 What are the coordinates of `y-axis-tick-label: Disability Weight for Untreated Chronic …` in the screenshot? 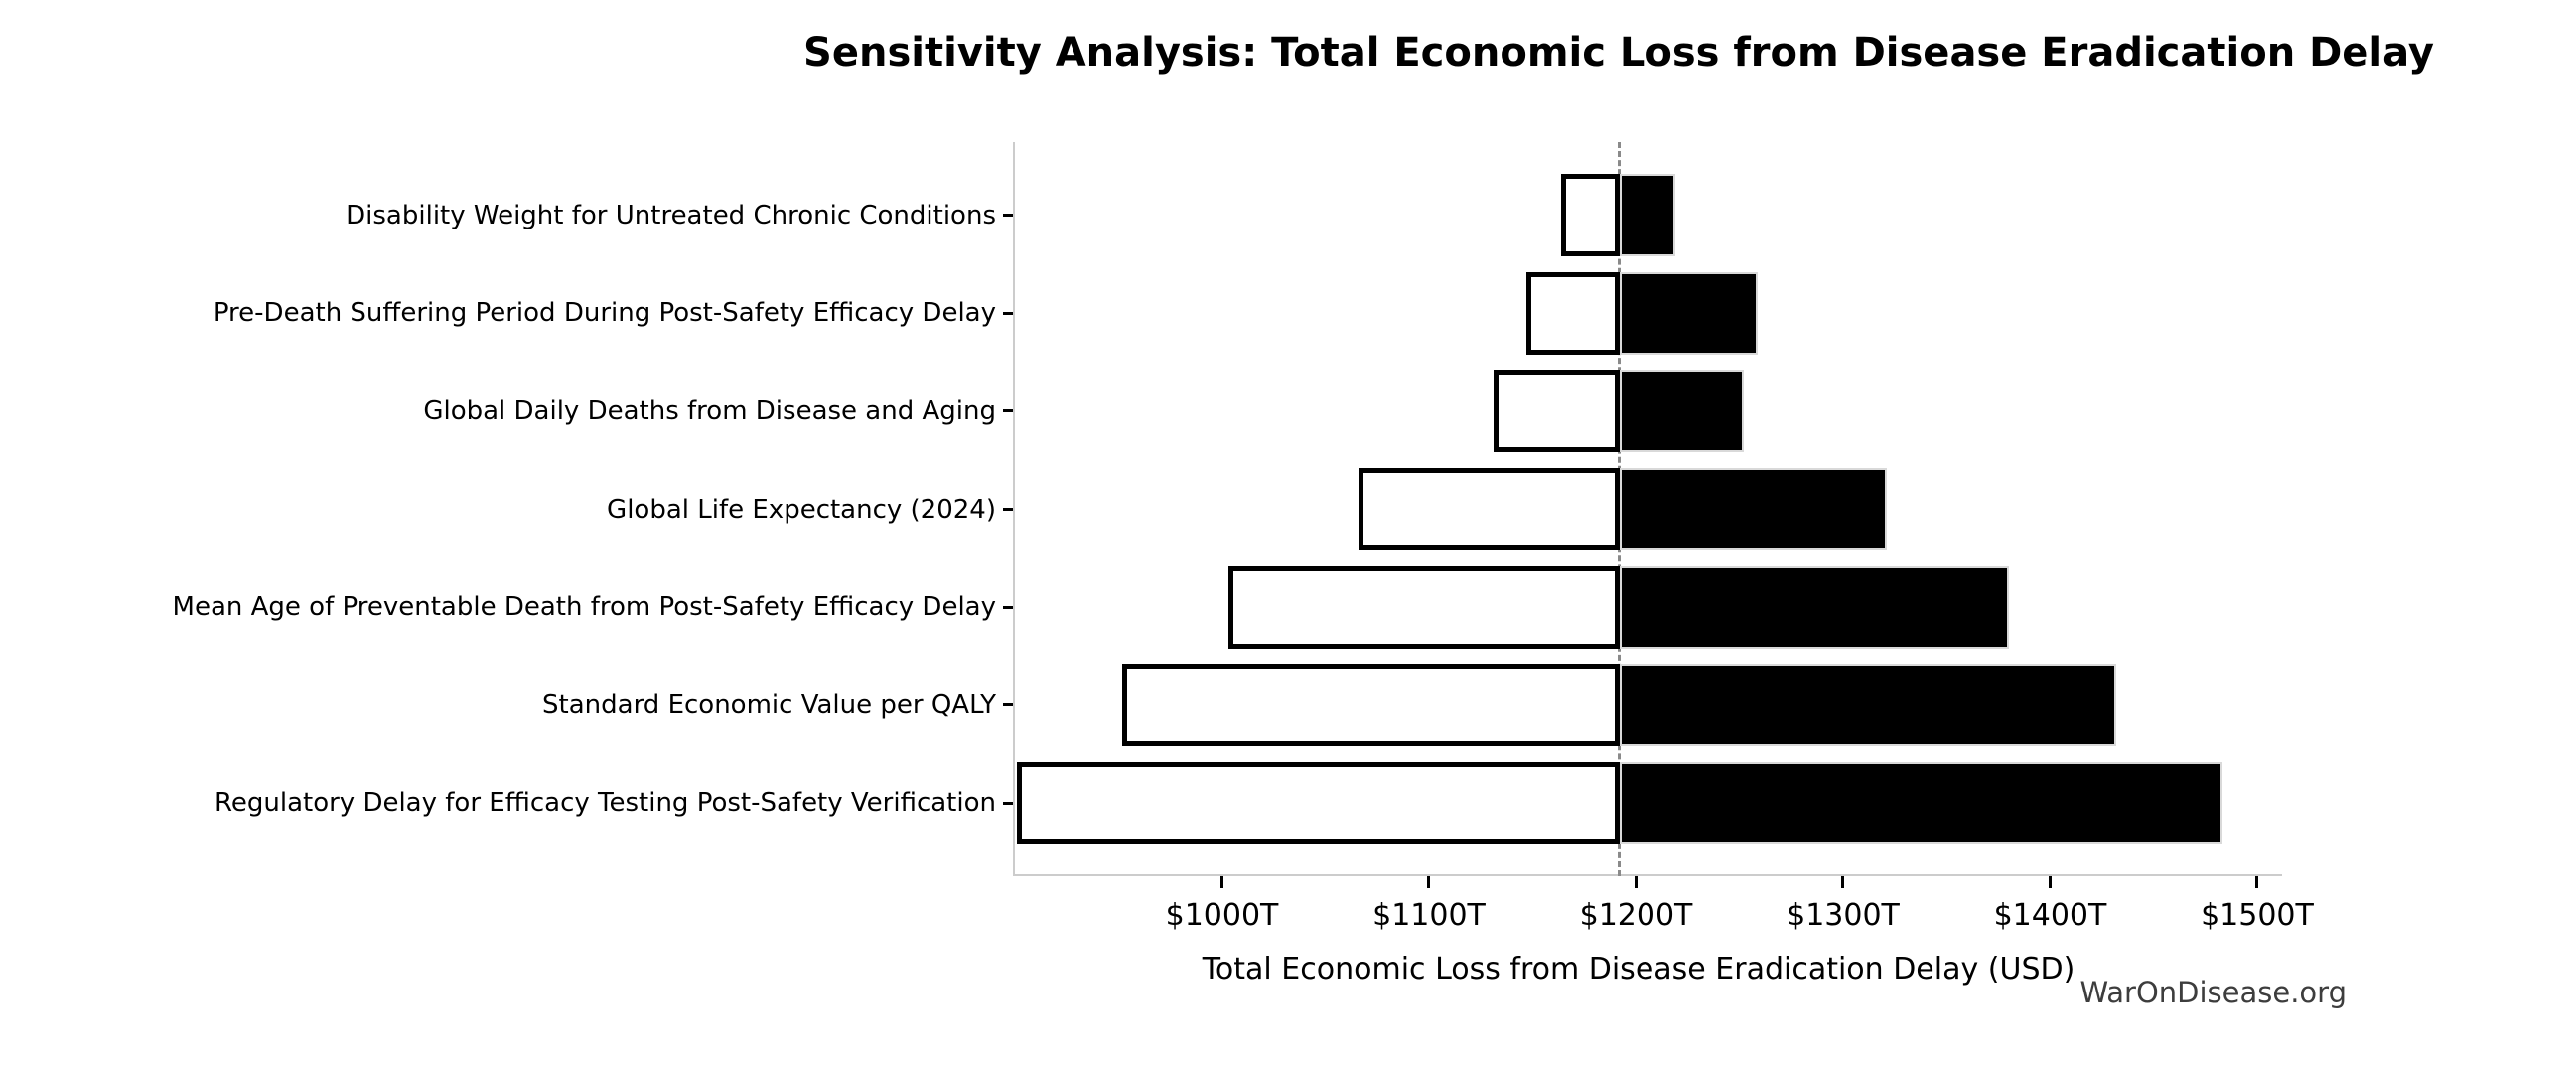 It's located at (671, 215).